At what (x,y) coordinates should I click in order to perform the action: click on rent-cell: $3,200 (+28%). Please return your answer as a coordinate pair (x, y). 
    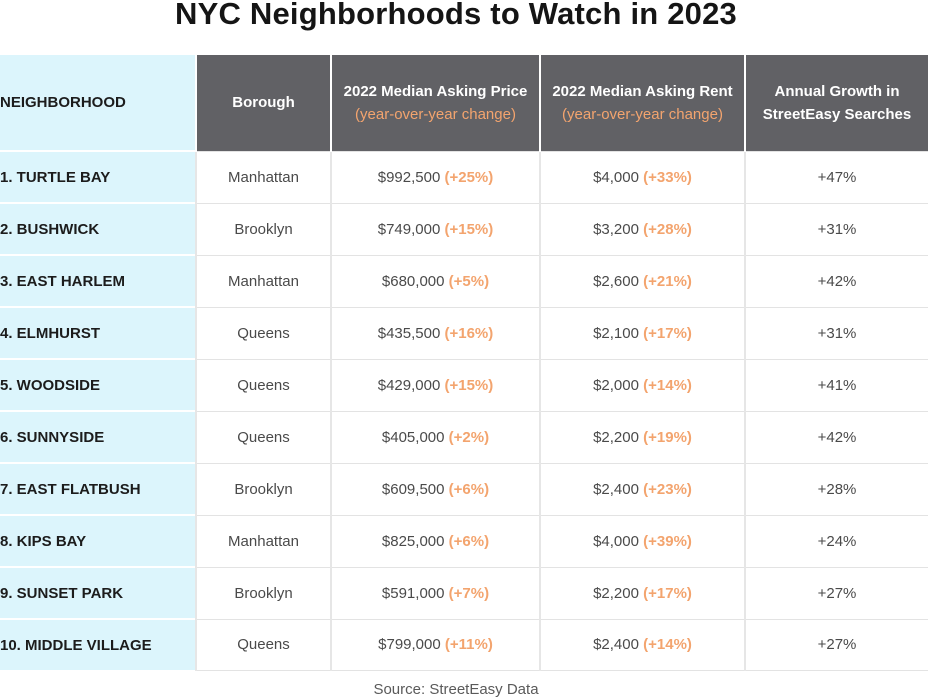
    Looking at the image, I should click on (642, 228).